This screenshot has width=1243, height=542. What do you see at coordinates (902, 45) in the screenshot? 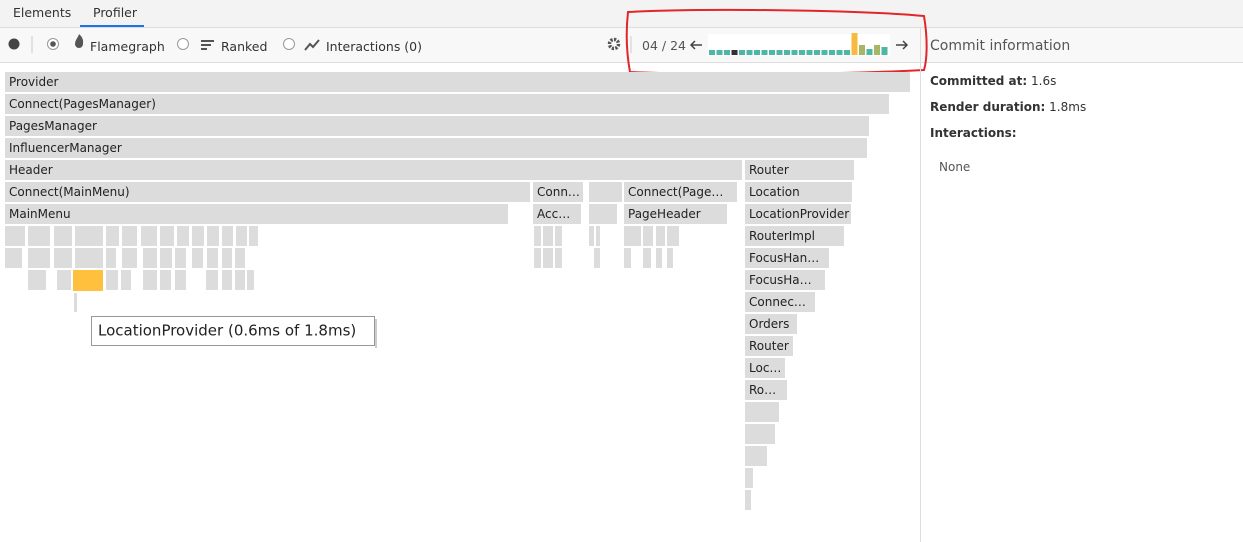
I see `next-commit` at bounding box center [902, 45].